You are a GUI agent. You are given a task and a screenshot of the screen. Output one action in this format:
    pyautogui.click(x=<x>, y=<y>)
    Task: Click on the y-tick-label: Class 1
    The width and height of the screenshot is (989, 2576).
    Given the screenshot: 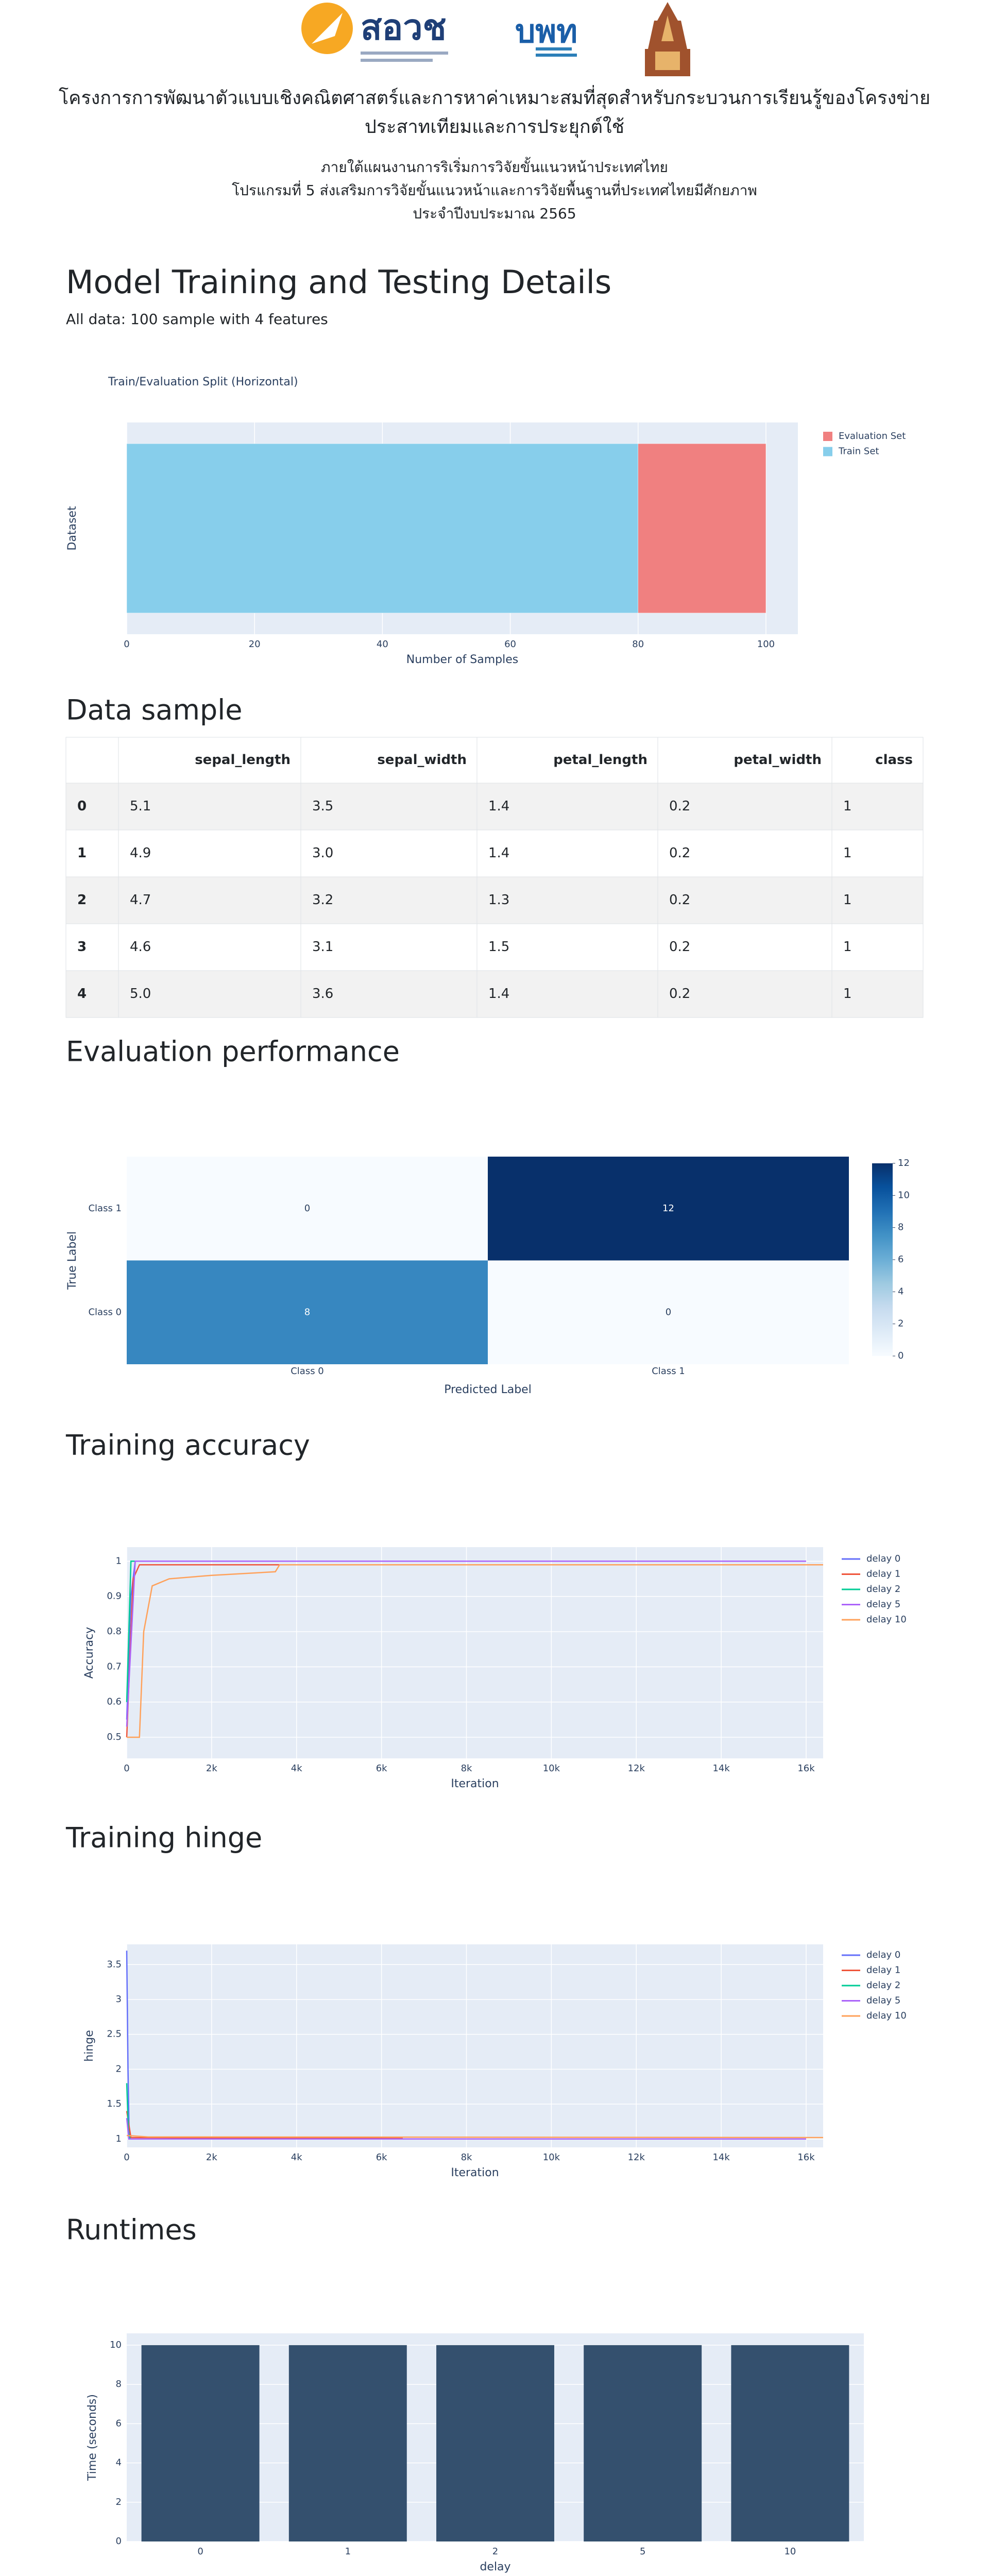 What is the action you would take?
    pyautogui.click(x=105, y=1208)
    